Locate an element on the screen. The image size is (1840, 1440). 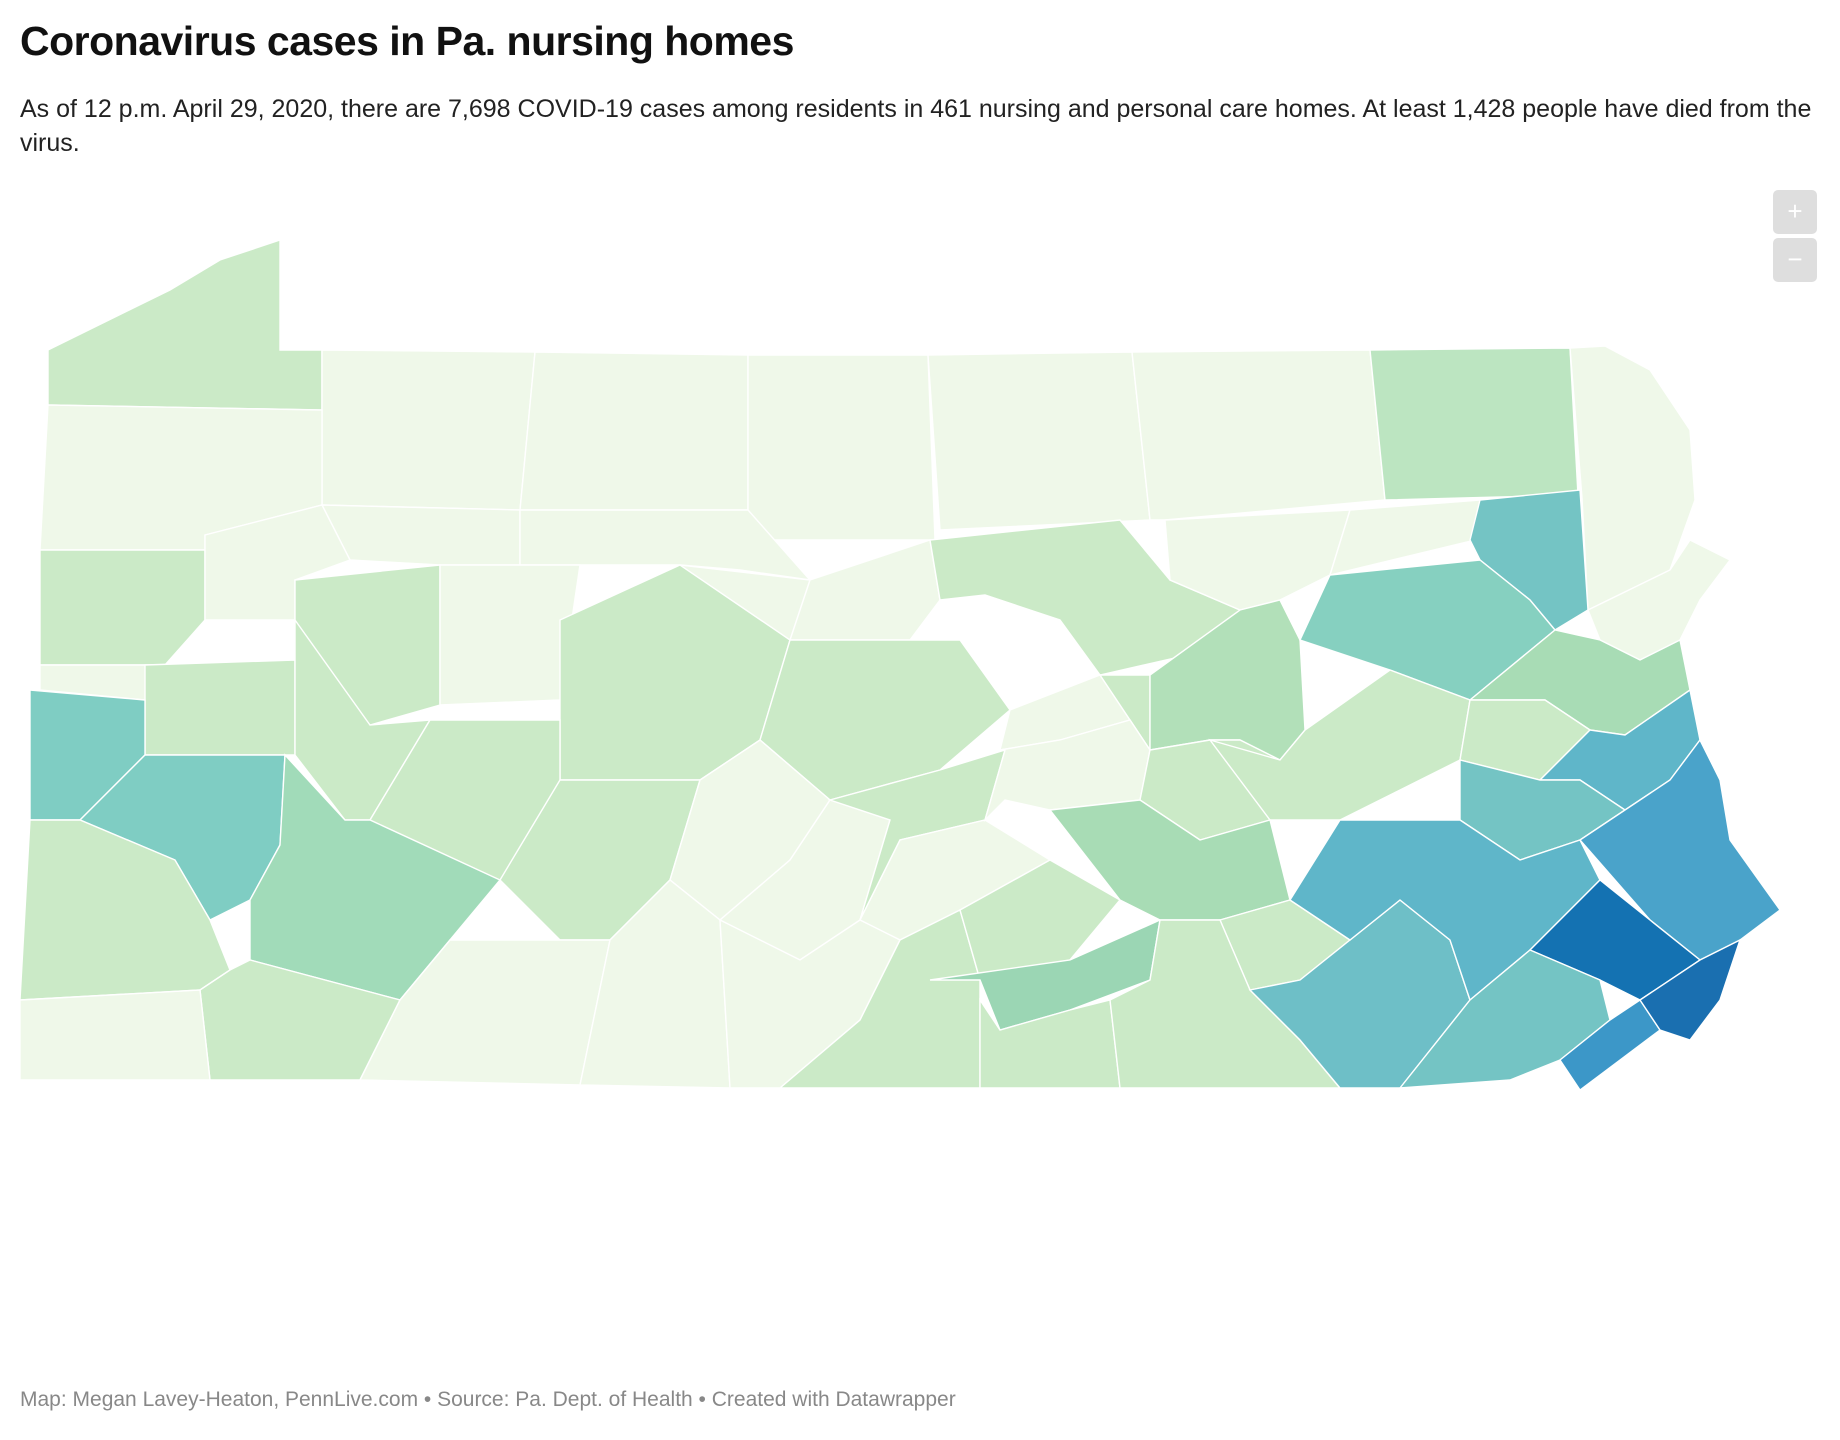
county-bedford is located at coordinates (655, 984).